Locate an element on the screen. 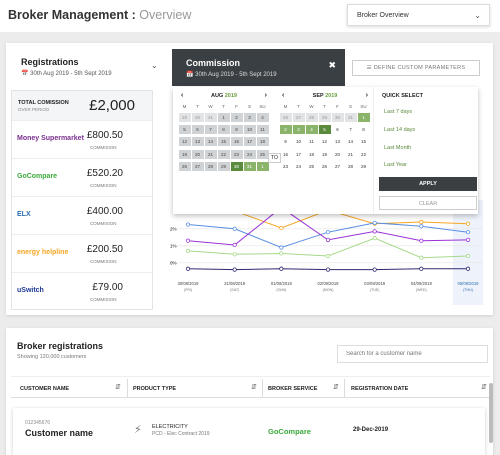 The height and width of the screenshot is (455, 500). col-registration-date: REGISTRATION DATE is located at coordinates (380, 389).